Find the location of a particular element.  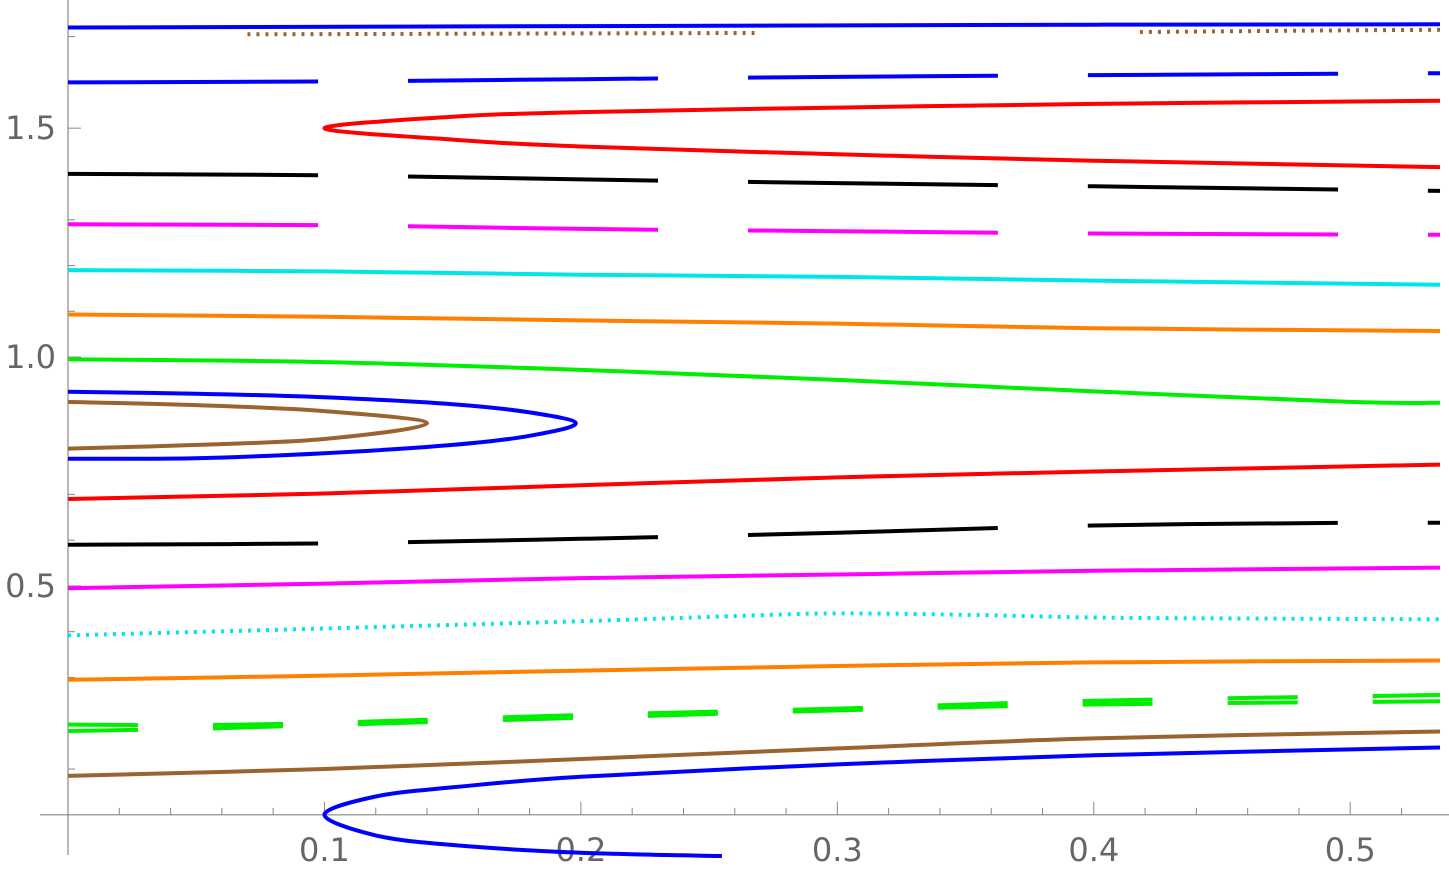

x-tick-label: 0.4 is located at coordinates (1093, 850).